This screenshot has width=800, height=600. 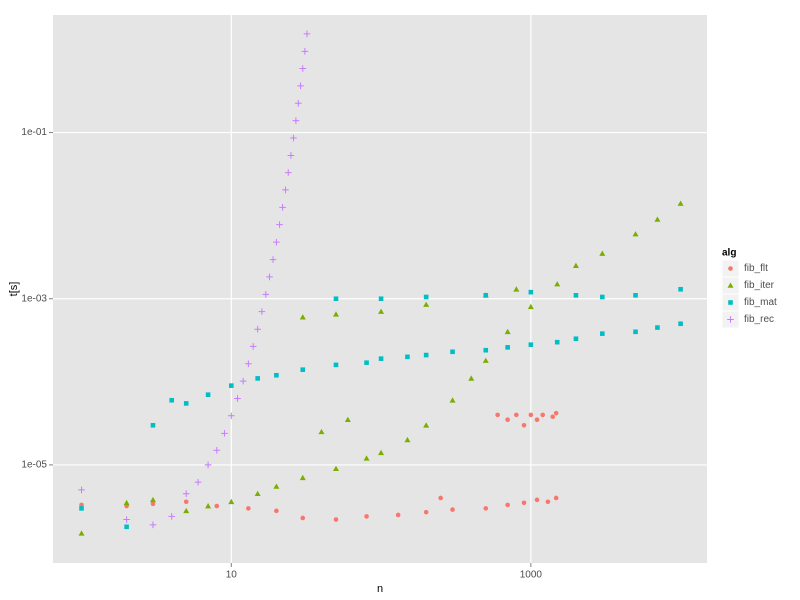 I want to click on legend-label: fib_rec, so click(x=759, y=319).